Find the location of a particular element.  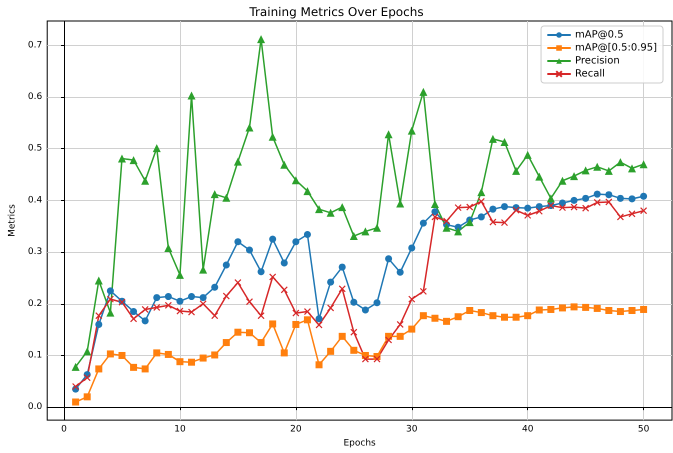

legend-label: Recall is located at coordinates (590, 74).